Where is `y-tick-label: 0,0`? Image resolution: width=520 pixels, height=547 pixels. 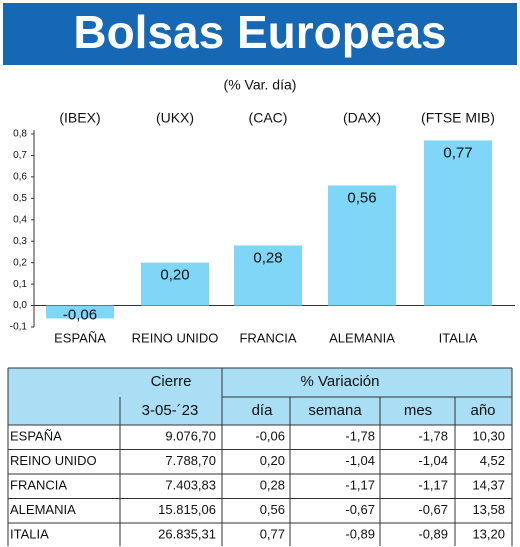 y-tick-label: 0,0 is located at coordinates (20, 305).